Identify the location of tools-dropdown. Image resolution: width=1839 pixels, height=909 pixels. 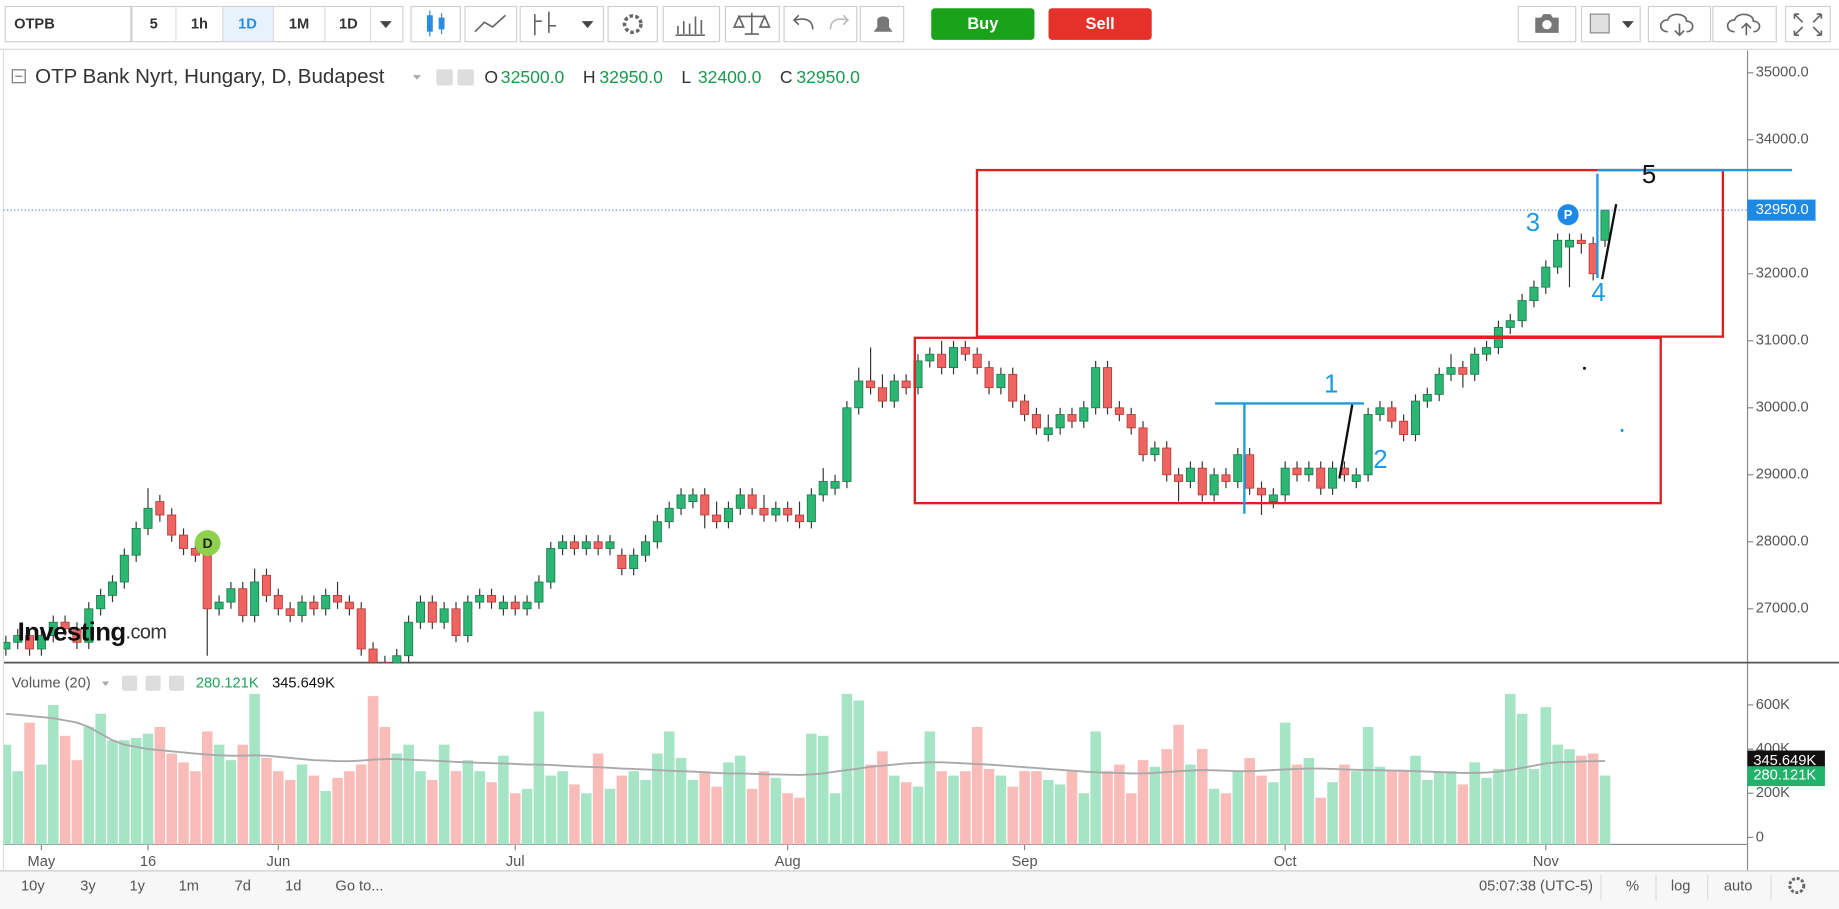
(587, 25).